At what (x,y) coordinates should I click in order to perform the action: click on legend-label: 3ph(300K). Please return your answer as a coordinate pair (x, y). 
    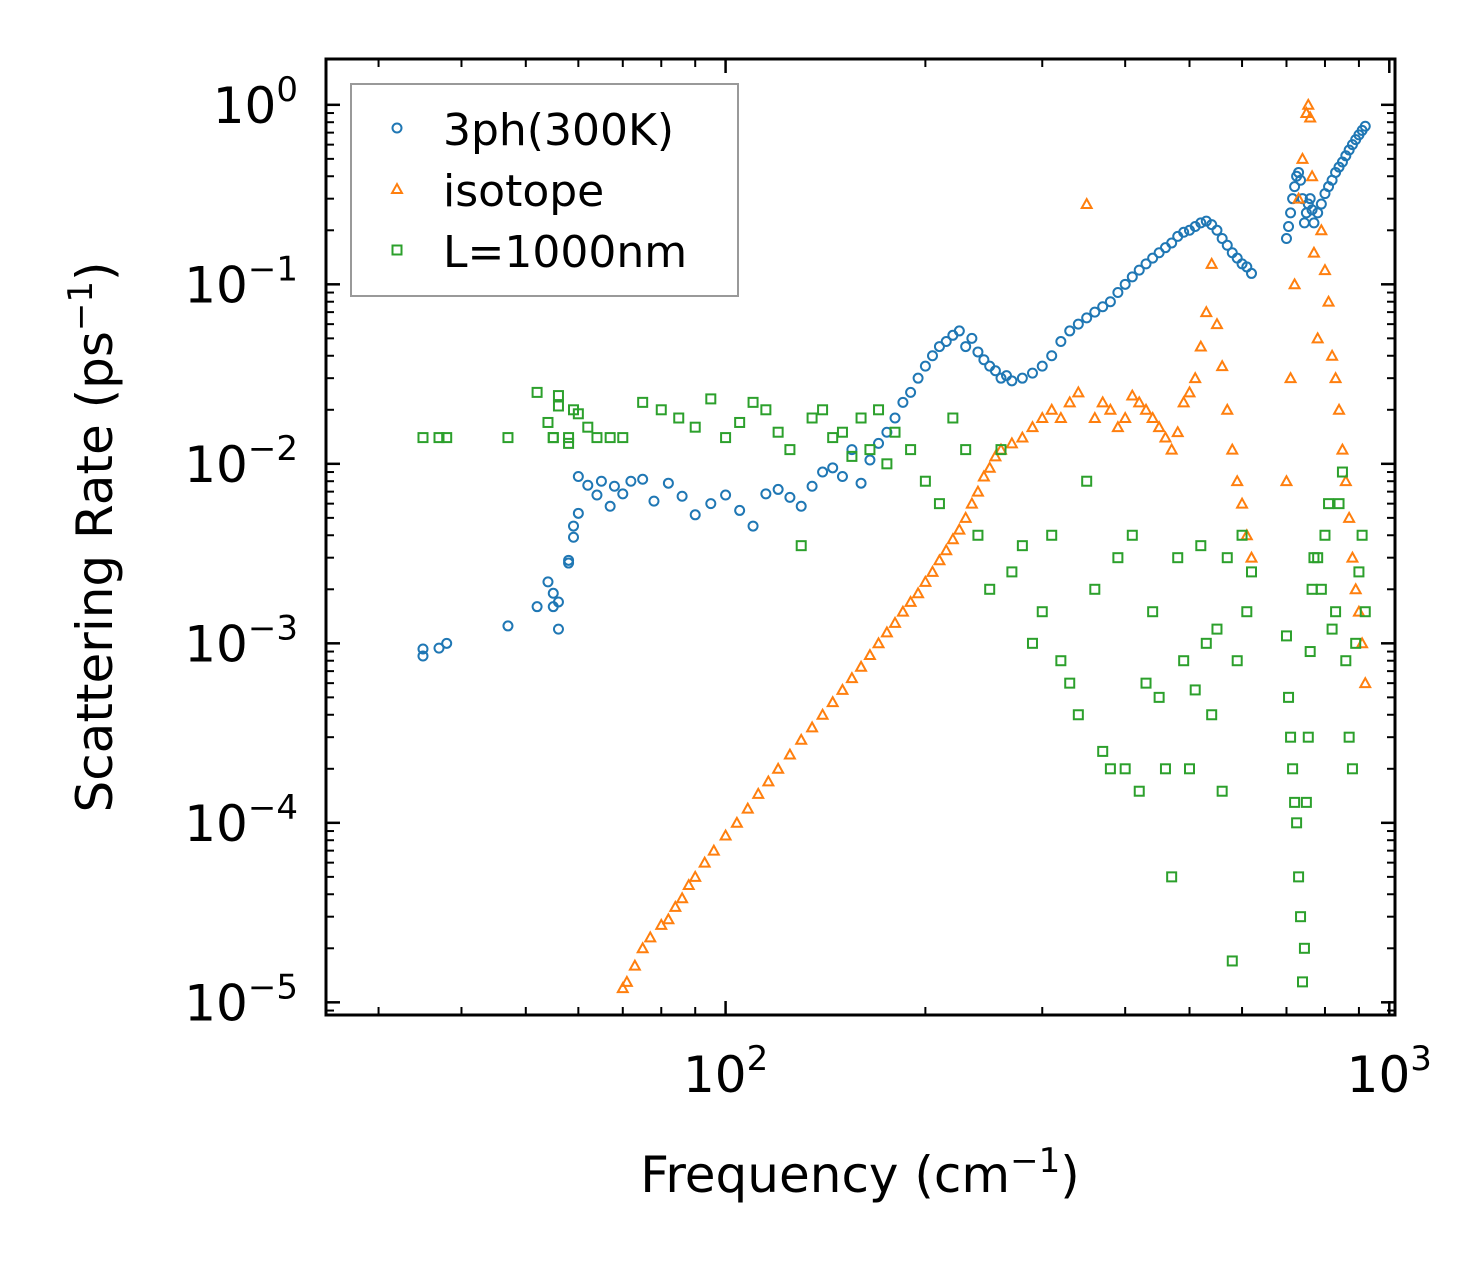
    Looking at the image, I should click on (558, 130).